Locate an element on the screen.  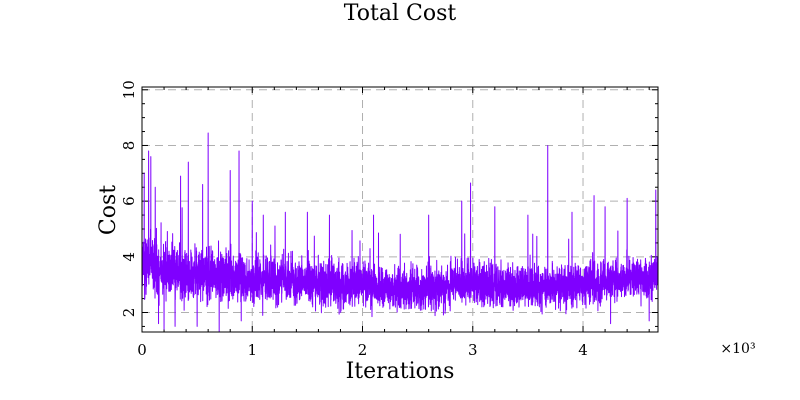
x-tick-label: 1 is located at coordinates (252, 350).